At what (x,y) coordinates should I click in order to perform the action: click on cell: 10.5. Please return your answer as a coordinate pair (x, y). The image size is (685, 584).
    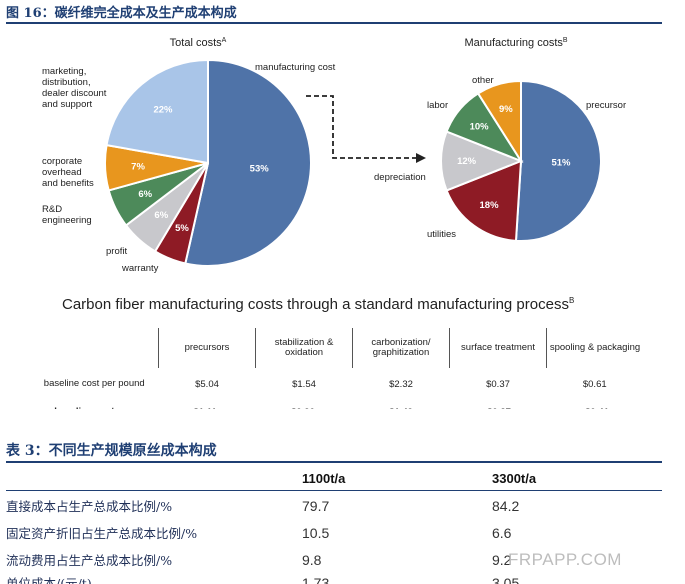
    Looking at the image, I should click on (316, 532).